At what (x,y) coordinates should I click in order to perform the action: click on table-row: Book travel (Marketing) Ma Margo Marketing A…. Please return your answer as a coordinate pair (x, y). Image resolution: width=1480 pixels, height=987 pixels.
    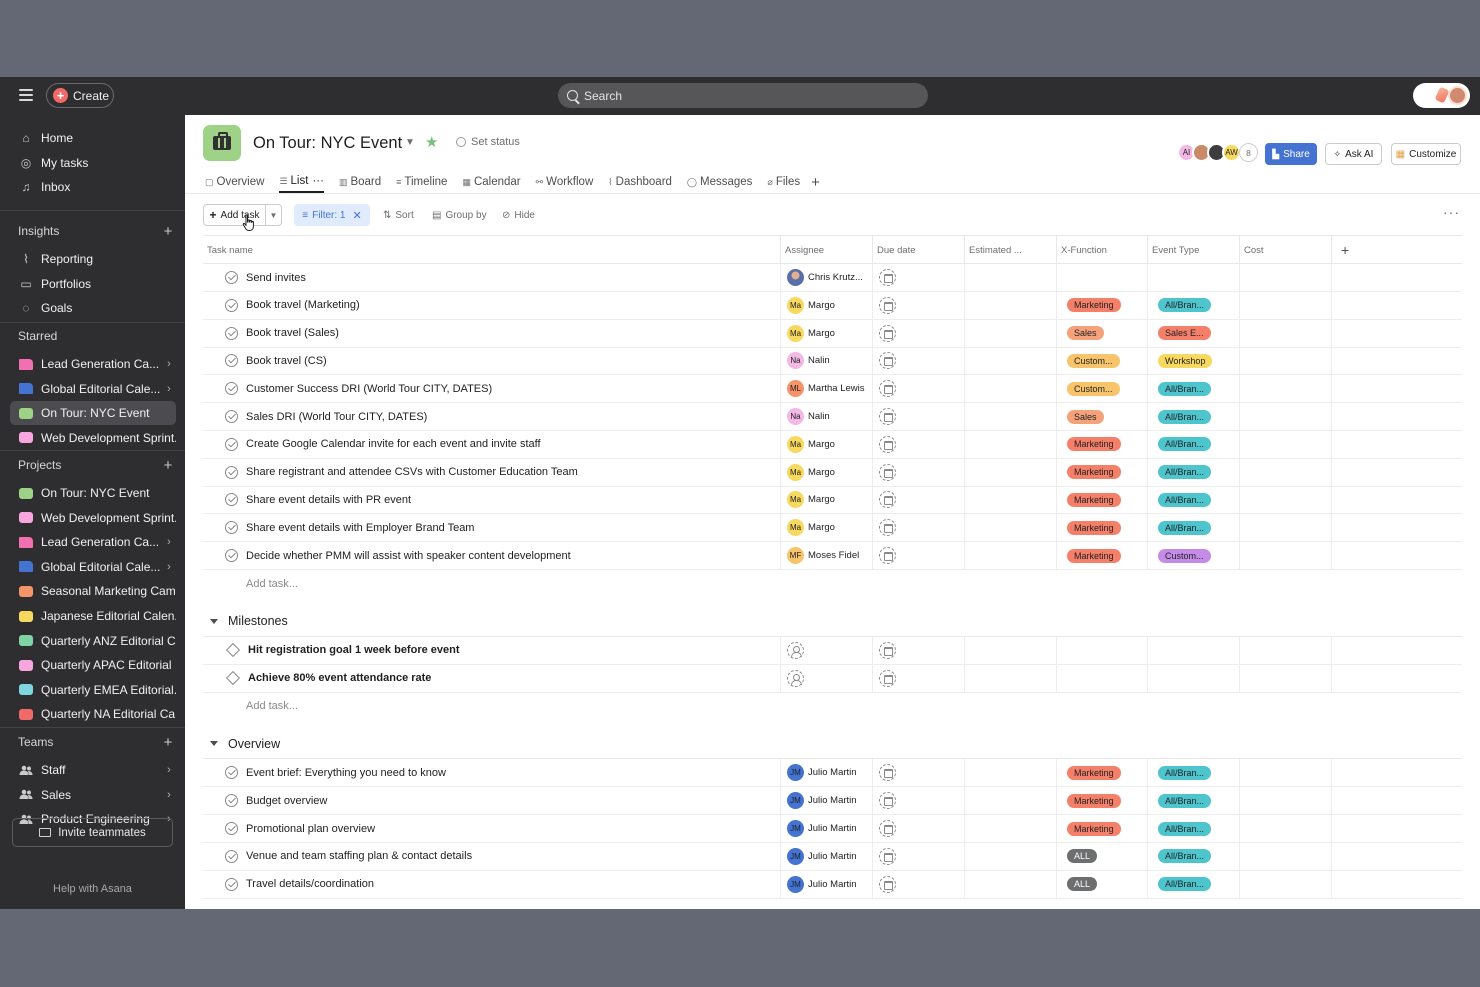
    Looking at the image, I should click on (832, 305).